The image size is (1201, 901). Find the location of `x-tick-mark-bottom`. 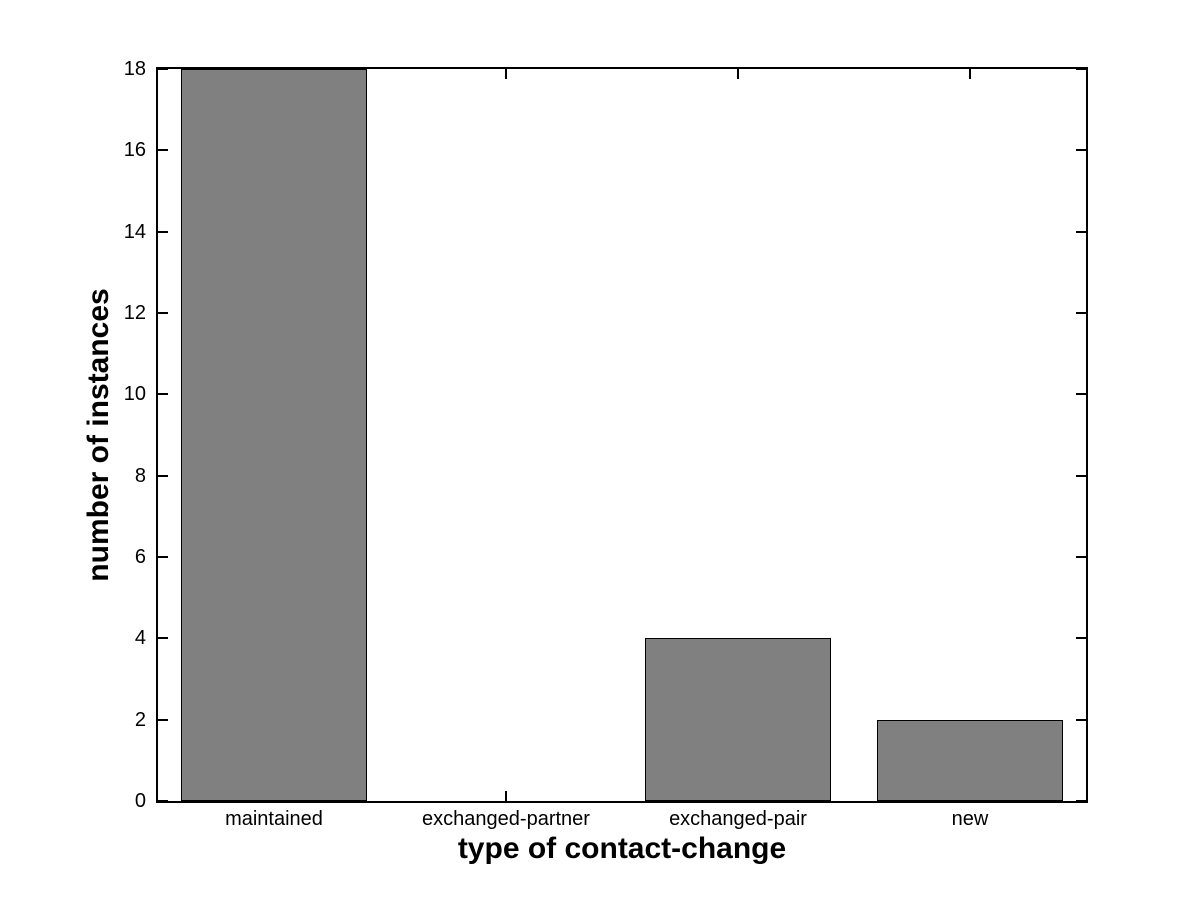

x-tick-mark-bottom is located at coordinates (506, 796).